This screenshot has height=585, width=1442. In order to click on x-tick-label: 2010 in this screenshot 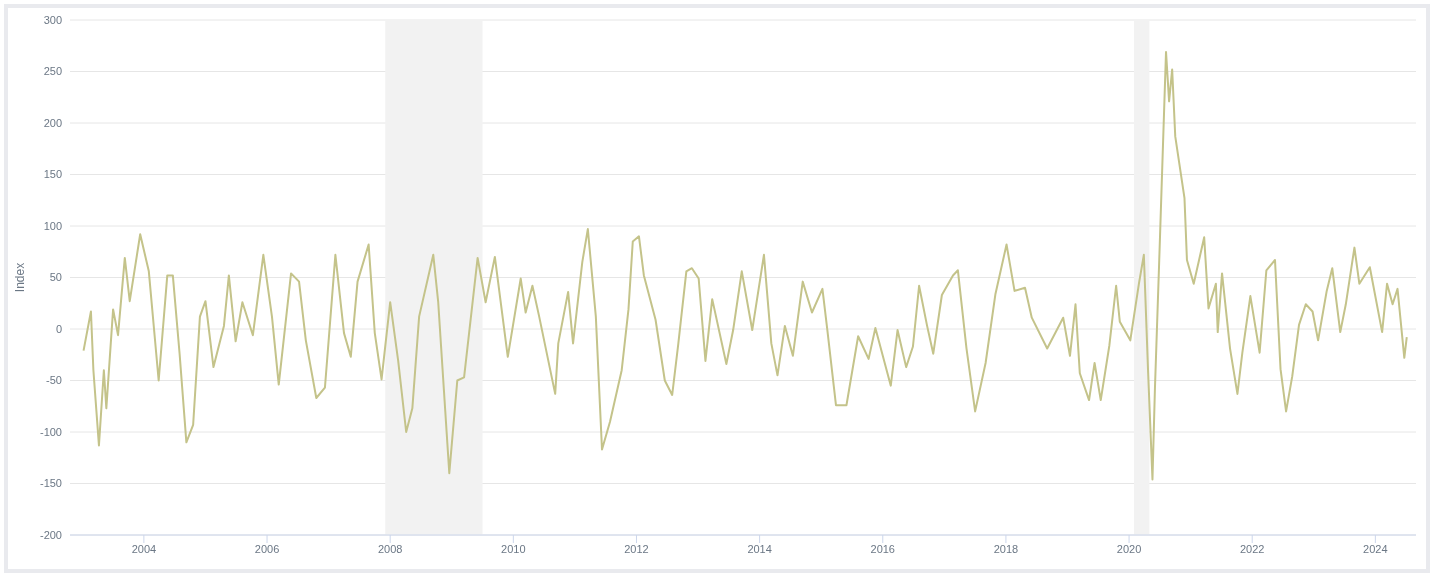, I will do `click(513, 548)`.